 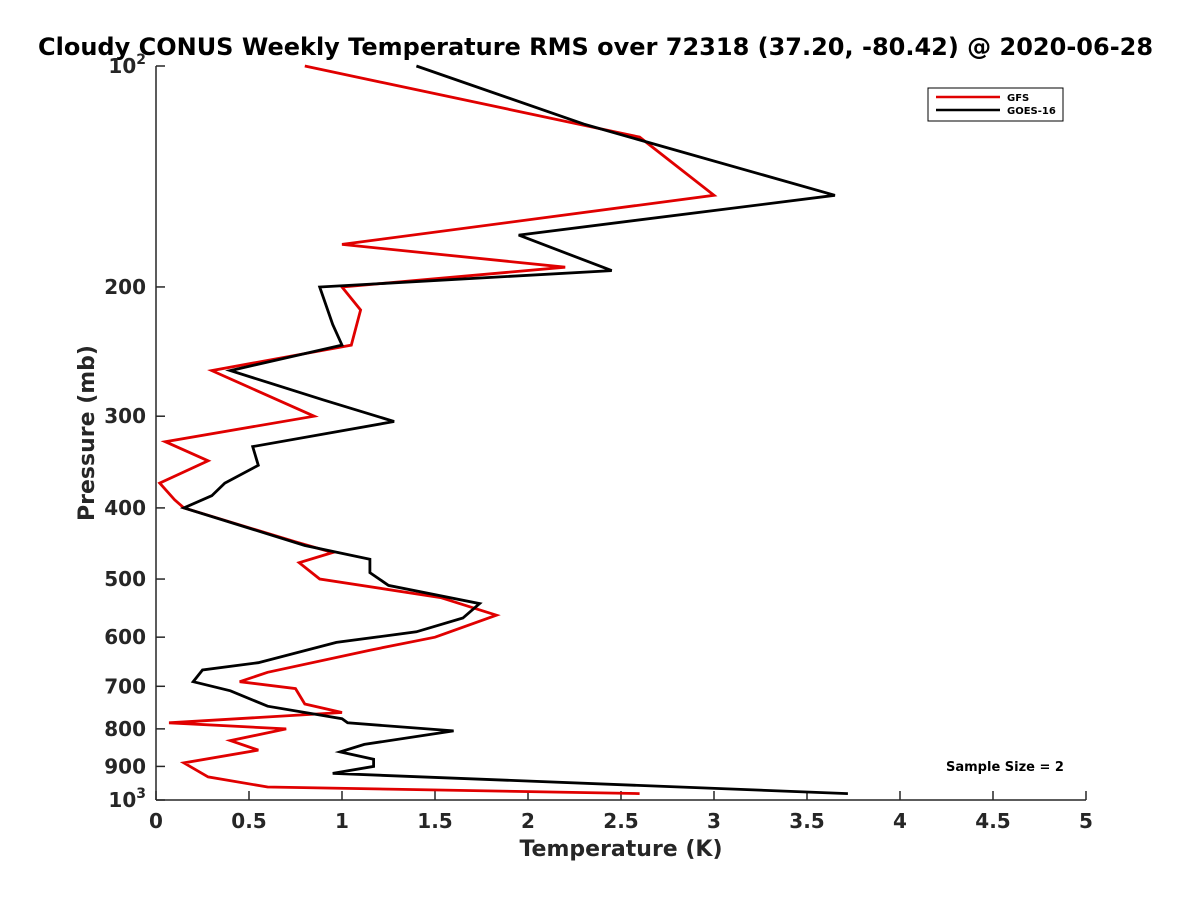 What do you see at coordinates (125, 637) in the screenshot?
I see `y-tick-label: 600` at bounding box center [125, 637].